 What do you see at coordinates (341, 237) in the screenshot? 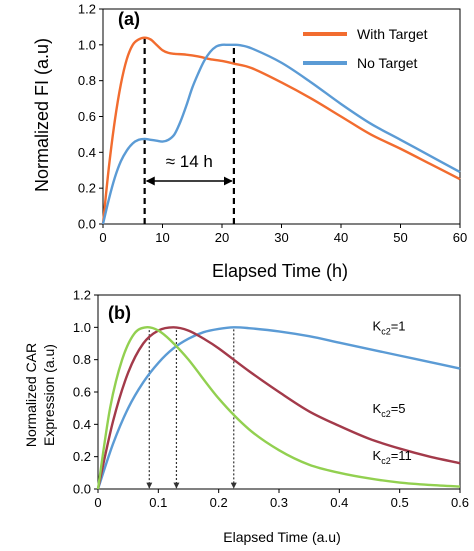
I see `x-tick-label: 40` at bounding box center [341, 237].